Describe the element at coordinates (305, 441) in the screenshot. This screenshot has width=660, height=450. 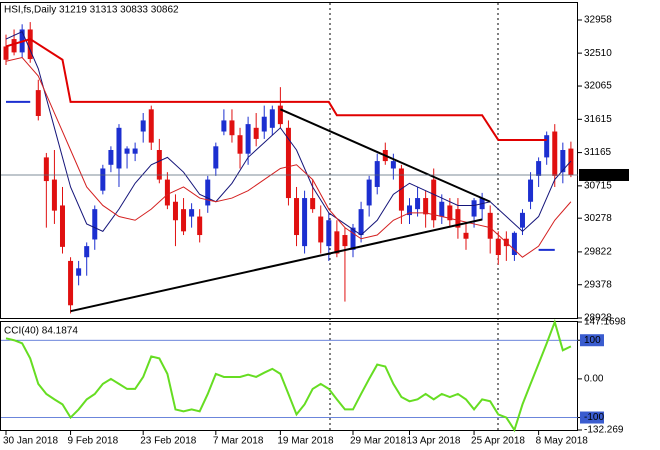
I see `x-tick-label: 19 Mar 2018` at that location.